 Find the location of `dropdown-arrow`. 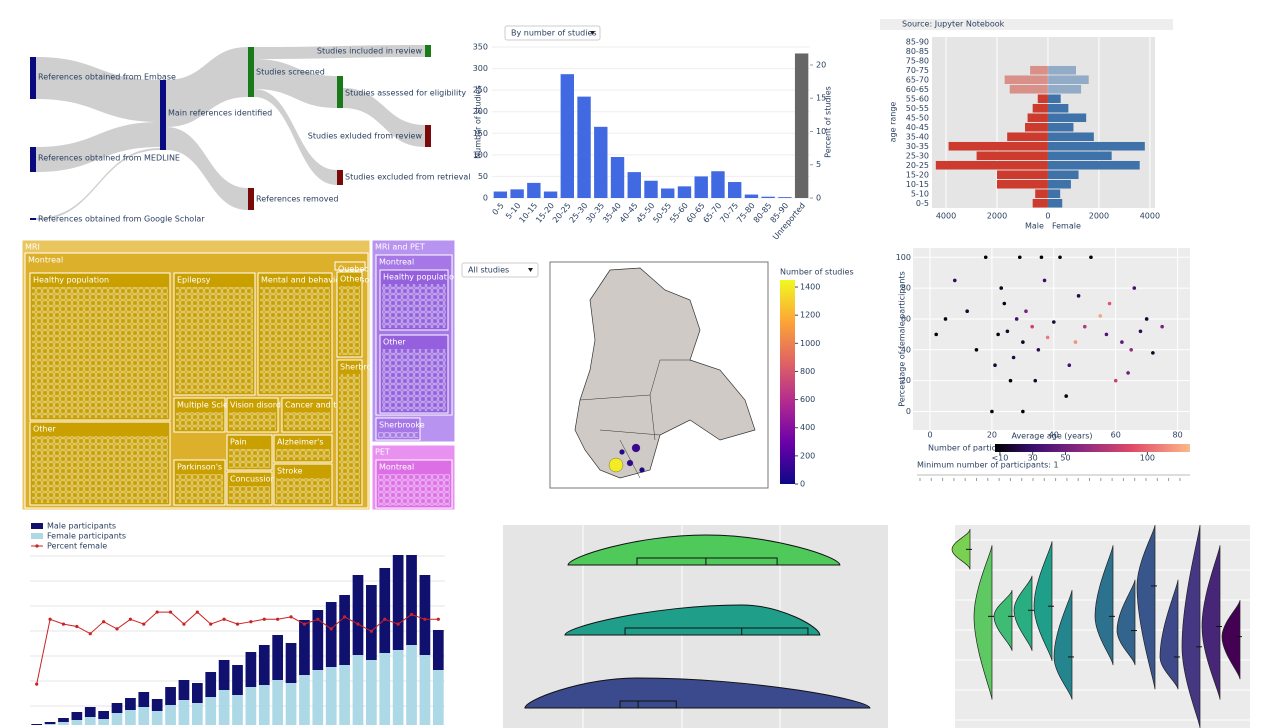

dropdown-arrow is located at coordinates (592, 33).